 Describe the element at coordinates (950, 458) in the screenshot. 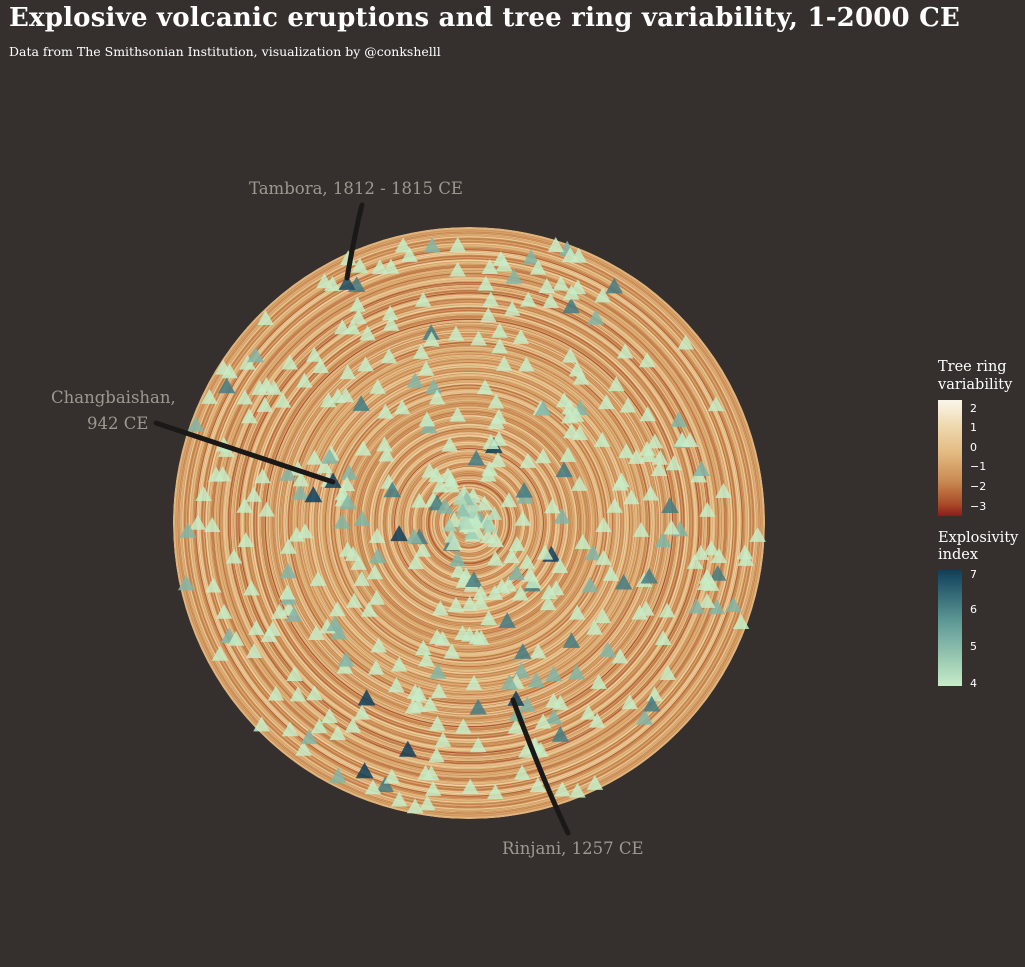

I see `tree-legend-bar` at that location.